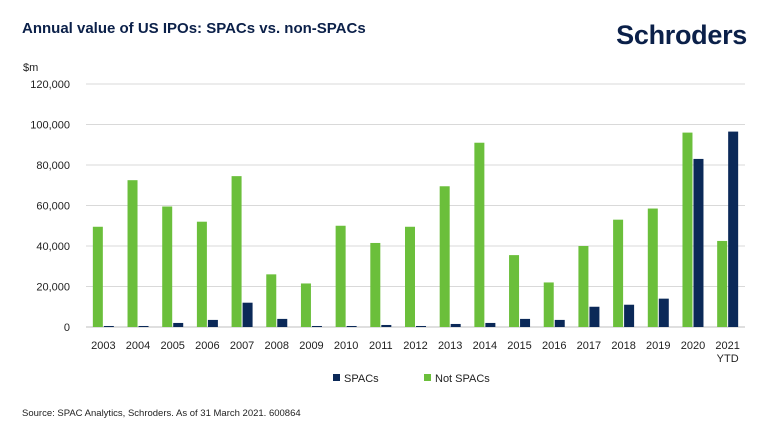 The width and height of the screenshot is (769, 446). What do you see at coordinates (311, 346) in the screenshot?
I see `x-tick-label: 2009` at bounding box center [311, 346].